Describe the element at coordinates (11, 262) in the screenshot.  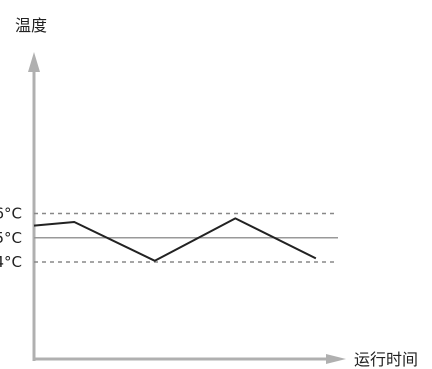
I see `y-tick-label: 4°C` at that location.